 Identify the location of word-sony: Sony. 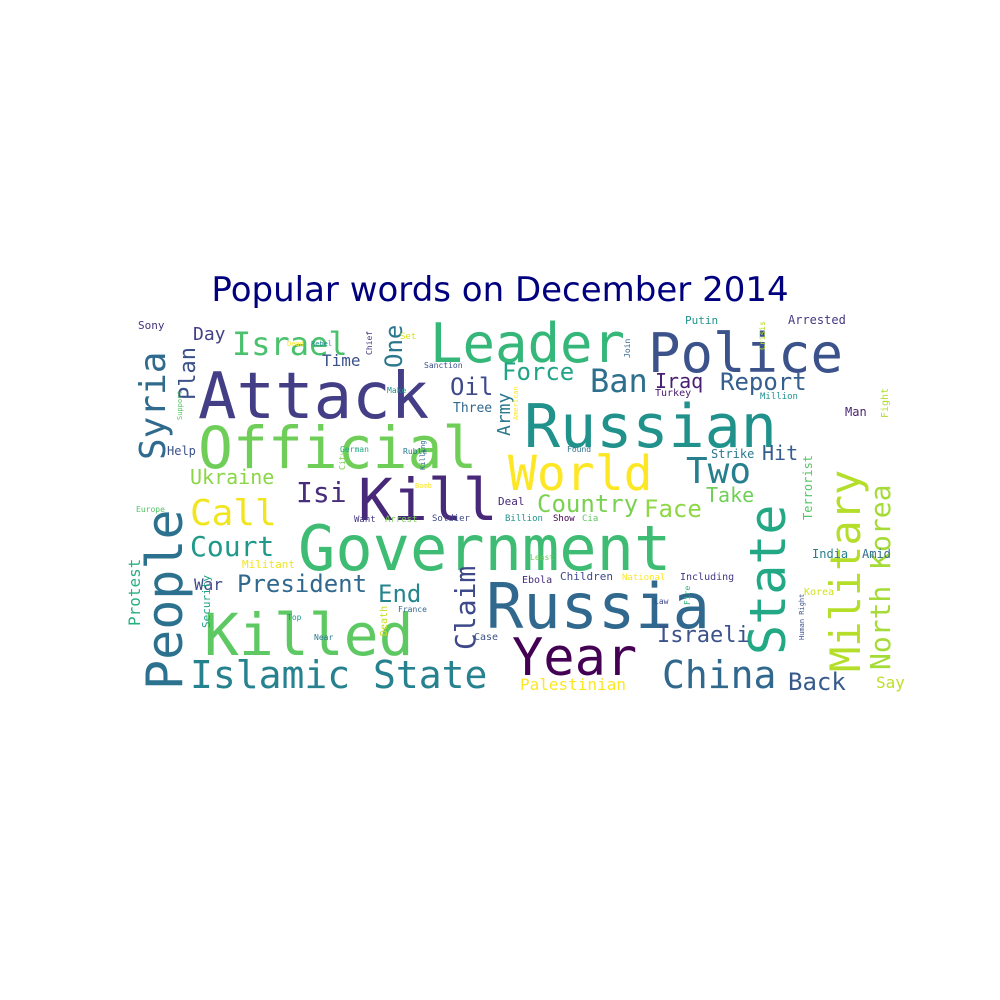
(151, 325).